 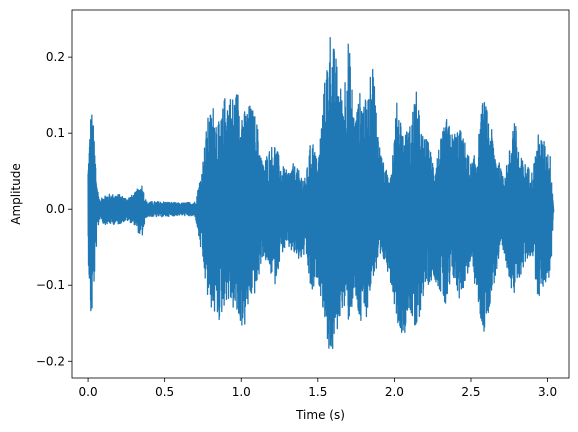 I want to click on x-tick-label: 3.0, so click(x=547, y=392).